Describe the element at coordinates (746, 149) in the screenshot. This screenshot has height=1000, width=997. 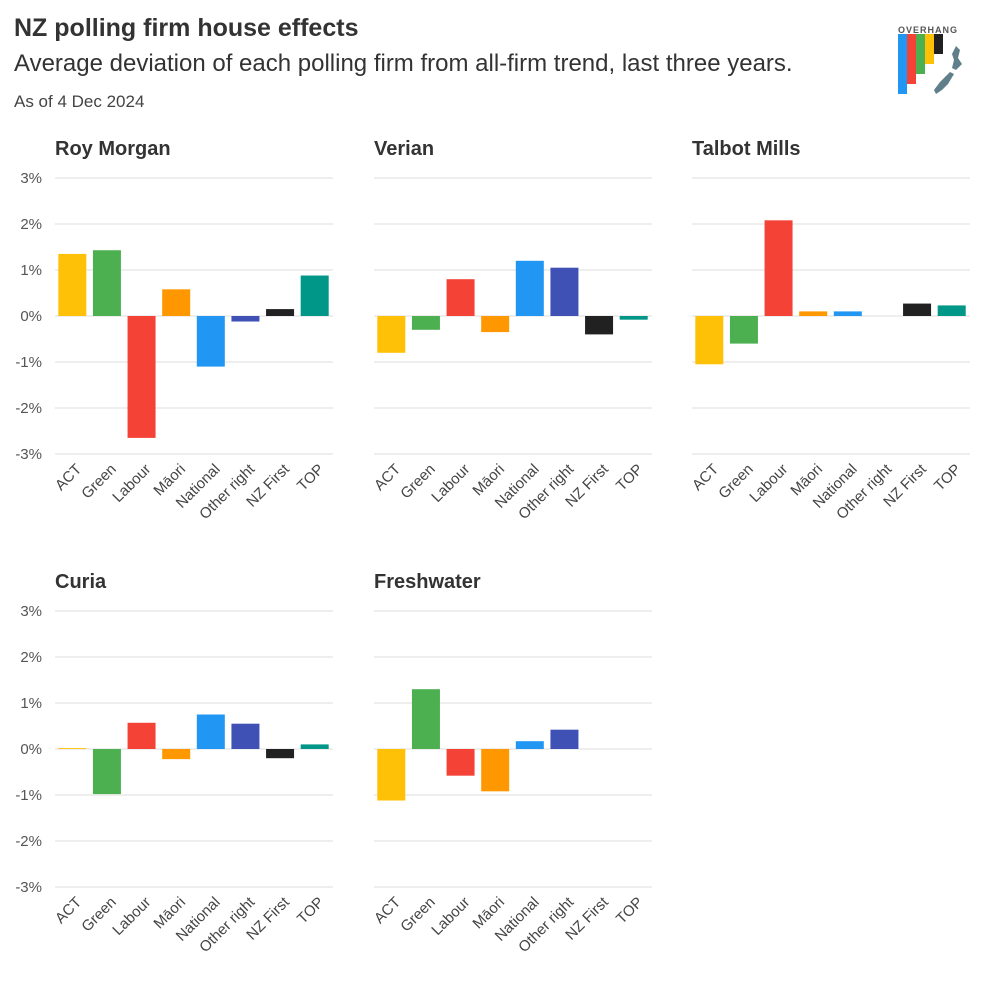
I see `panel-title: Talbot Mills` at that location.